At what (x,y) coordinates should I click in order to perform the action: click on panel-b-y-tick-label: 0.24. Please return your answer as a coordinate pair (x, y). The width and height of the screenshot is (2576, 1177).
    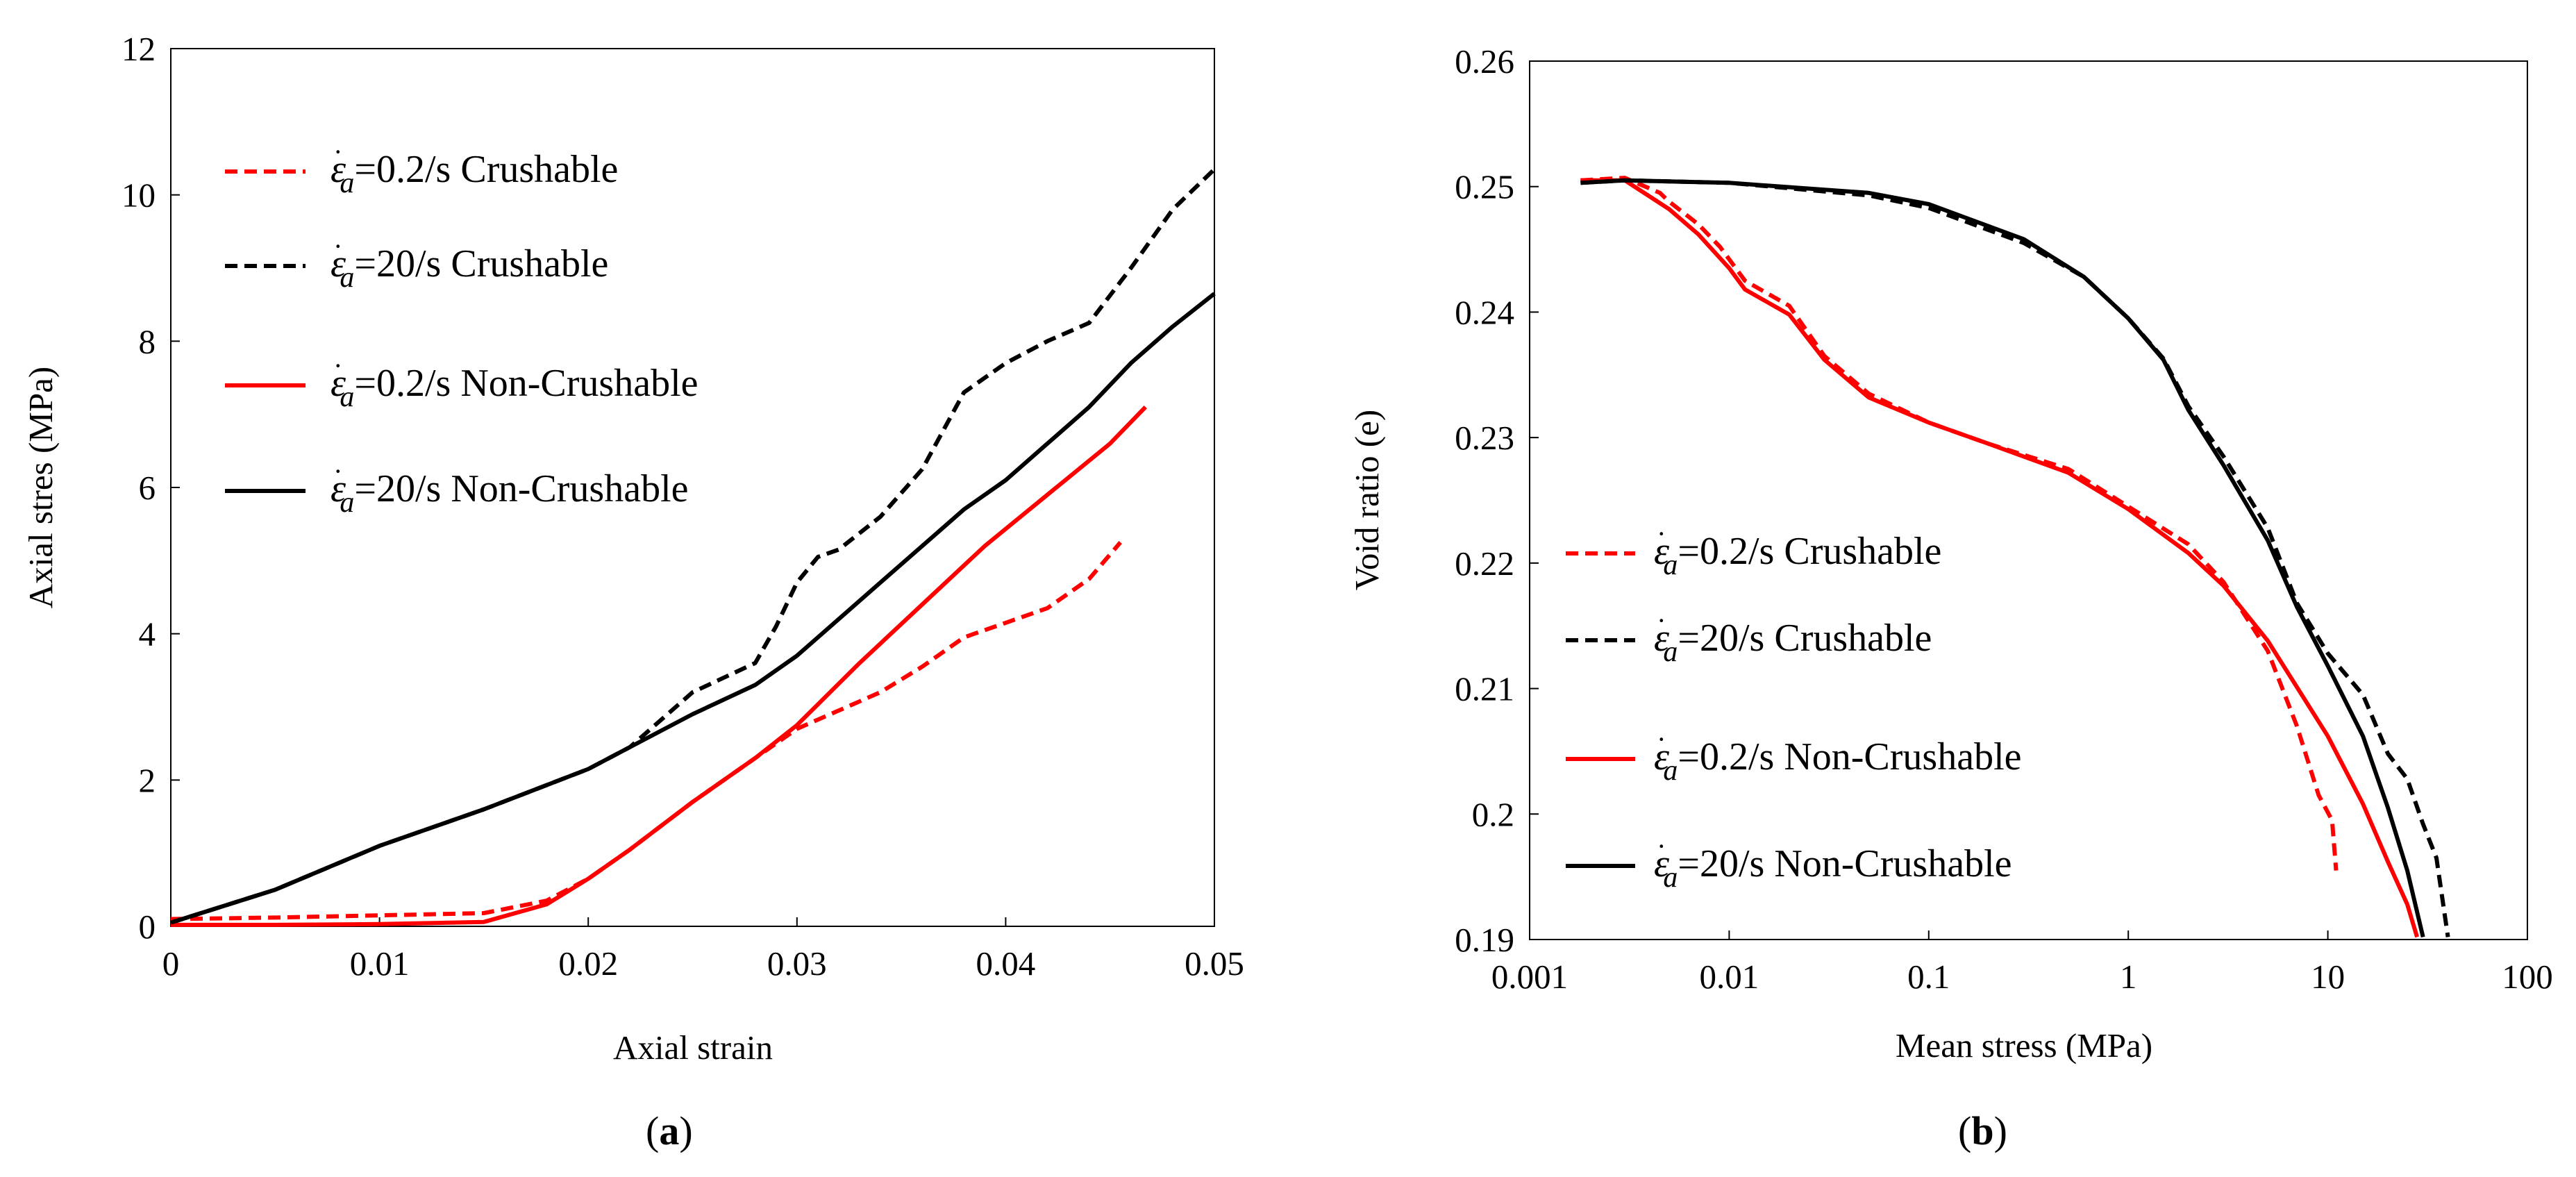
    Looking at the image, I should click on (1484, 312).